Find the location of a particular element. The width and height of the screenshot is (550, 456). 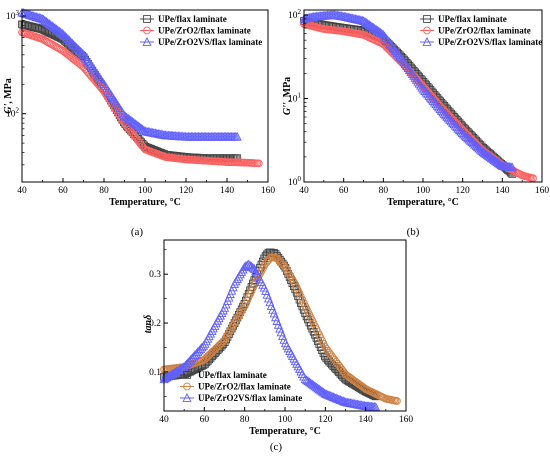

panel-b-xtick-label: 140 is located at coordinates (502, 191).